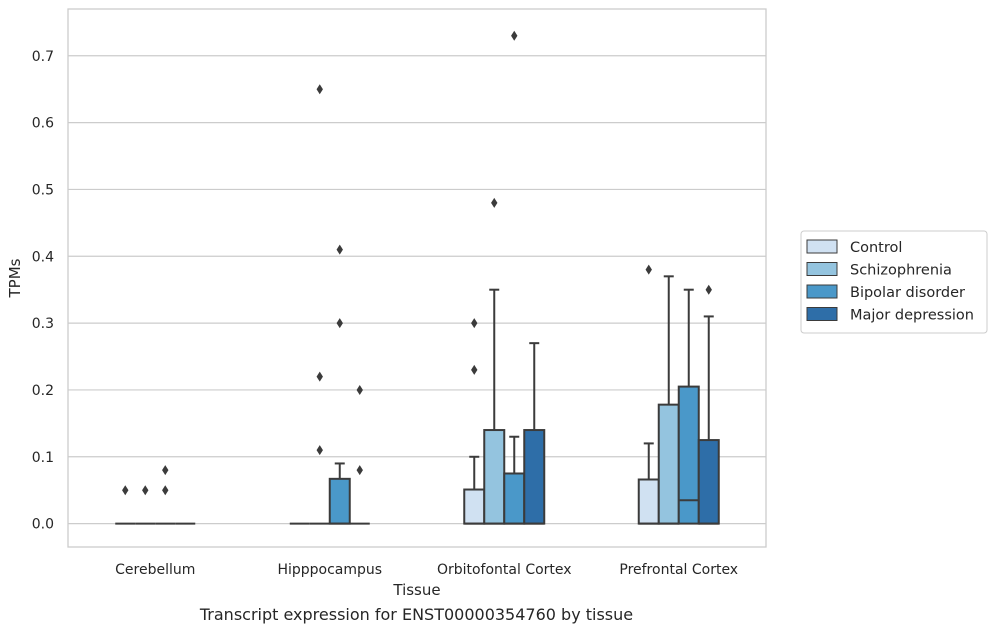 Image resolution: width=997 pixels, height=634 pixels. Describe the element at coordinates (15, 278) in the screenshot. I see `y-axis-label: TPMs` at that location.